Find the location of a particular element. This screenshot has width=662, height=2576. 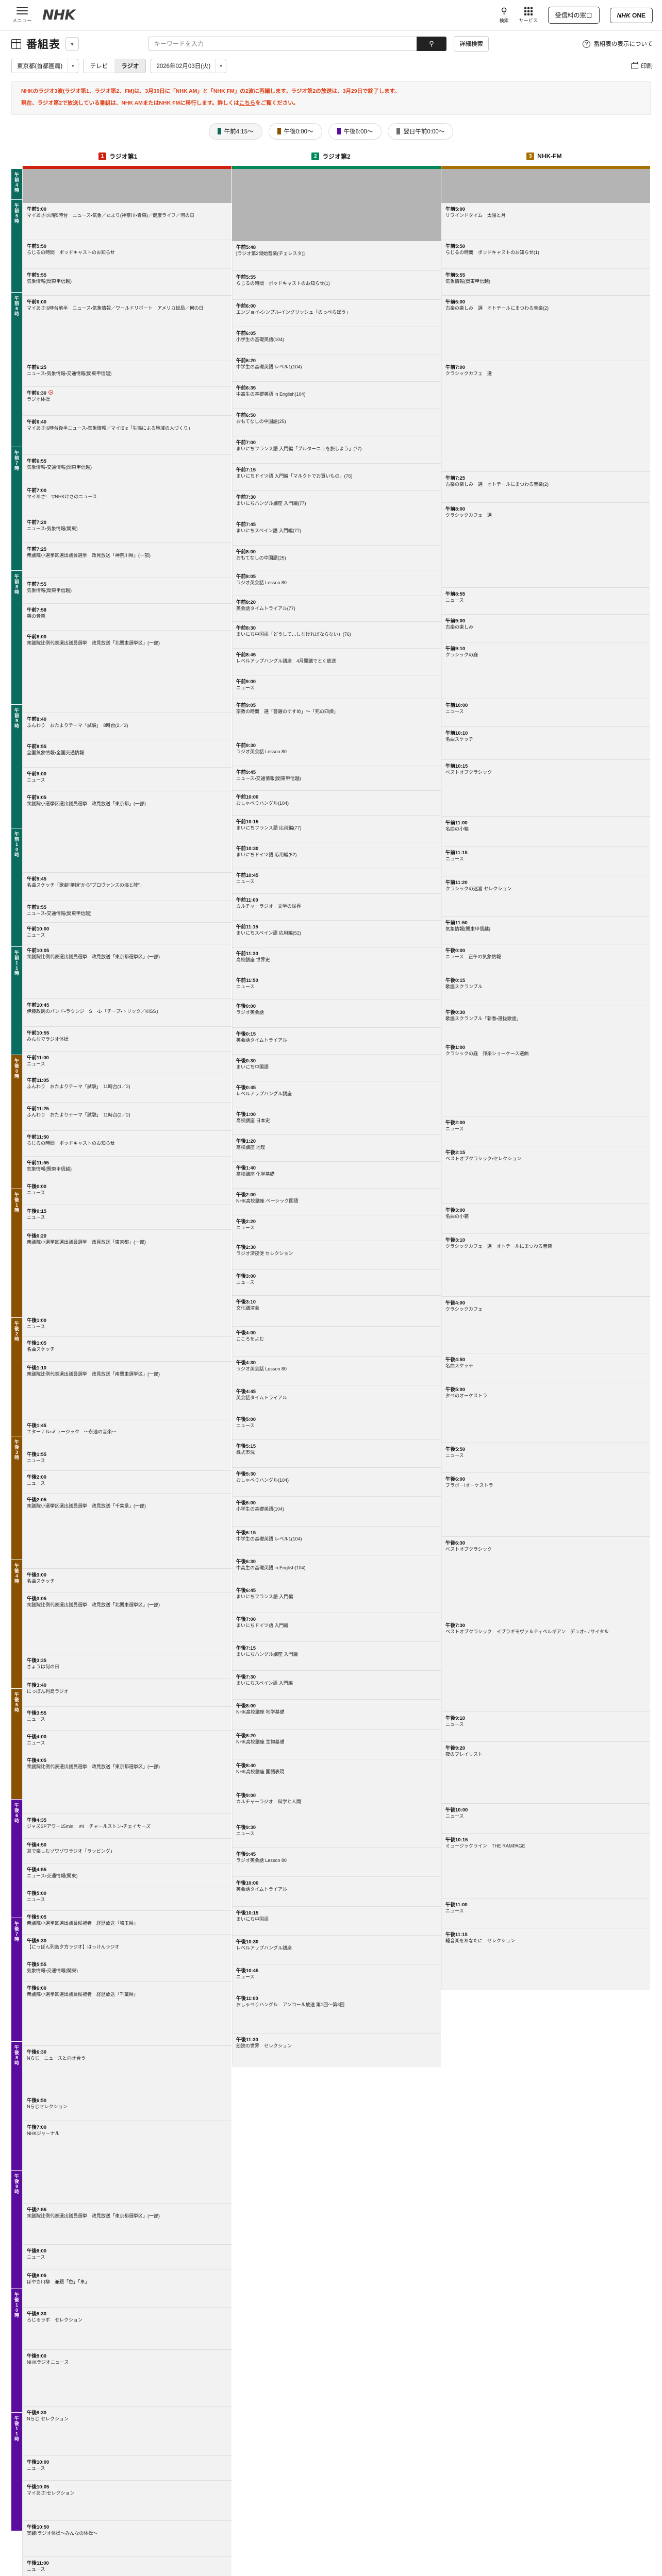

program-cell: 午後6:00 衆議院小選挙区選出議員候補者 経歴放送「千葉県」 is located at coordinates (127, 2013).